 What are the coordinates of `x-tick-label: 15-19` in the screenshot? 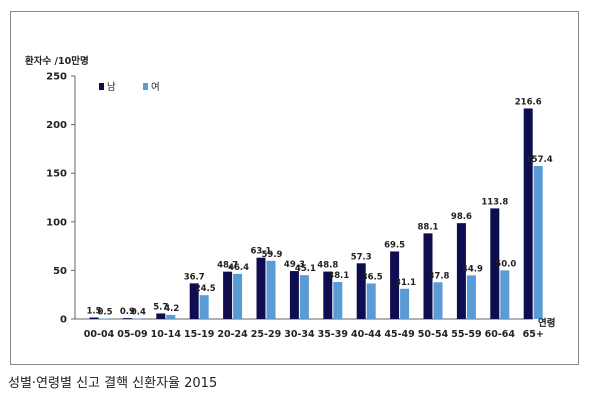 It's located at (199, 334).